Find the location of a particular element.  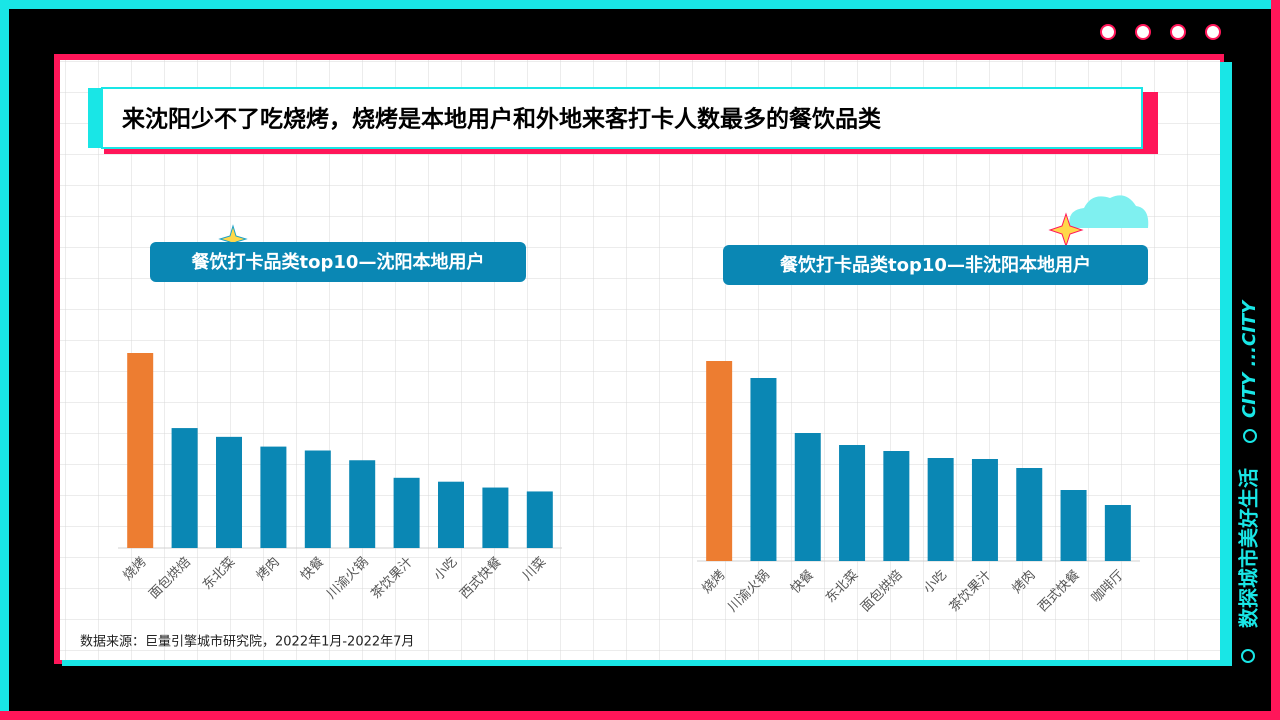

cloud is located at coordinates (1109, 211).